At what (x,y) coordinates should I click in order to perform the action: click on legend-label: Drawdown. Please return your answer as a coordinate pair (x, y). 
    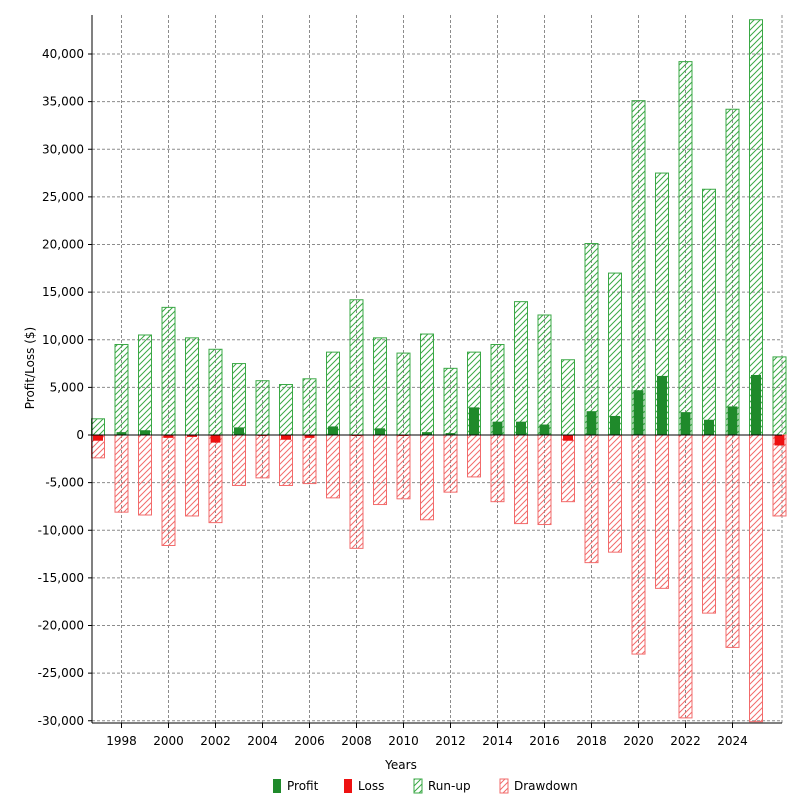
    Looking at the image, I should click on (546, 786).